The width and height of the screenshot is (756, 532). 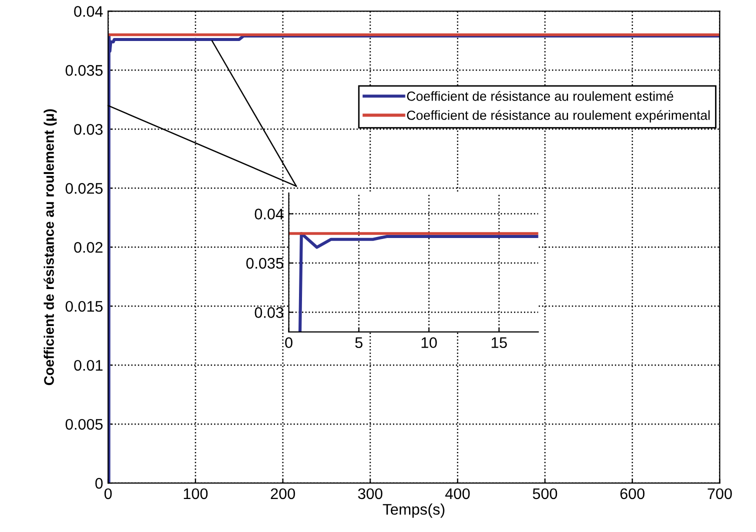 I want to click on legend-label: Coefficient de résistance au roulement expérimental, so click(x=558, y=116).